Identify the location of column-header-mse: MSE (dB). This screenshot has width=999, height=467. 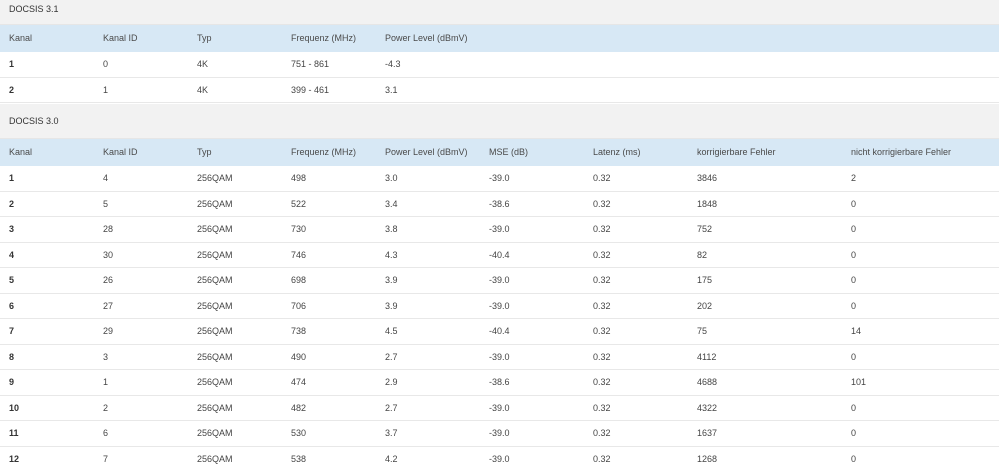
(509, 152).